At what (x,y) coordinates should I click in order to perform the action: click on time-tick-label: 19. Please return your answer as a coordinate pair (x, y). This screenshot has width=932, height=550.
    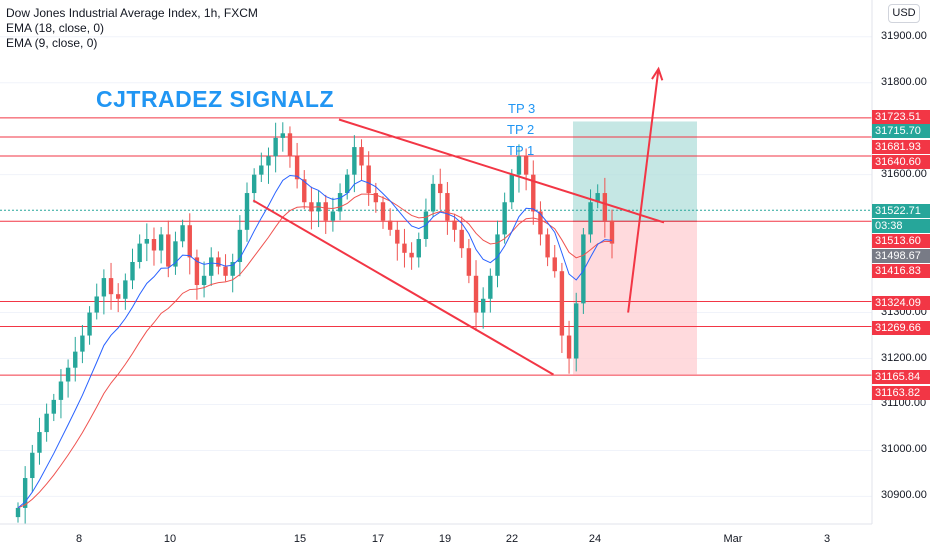
    Looking at the image, I should click on (445, 539).